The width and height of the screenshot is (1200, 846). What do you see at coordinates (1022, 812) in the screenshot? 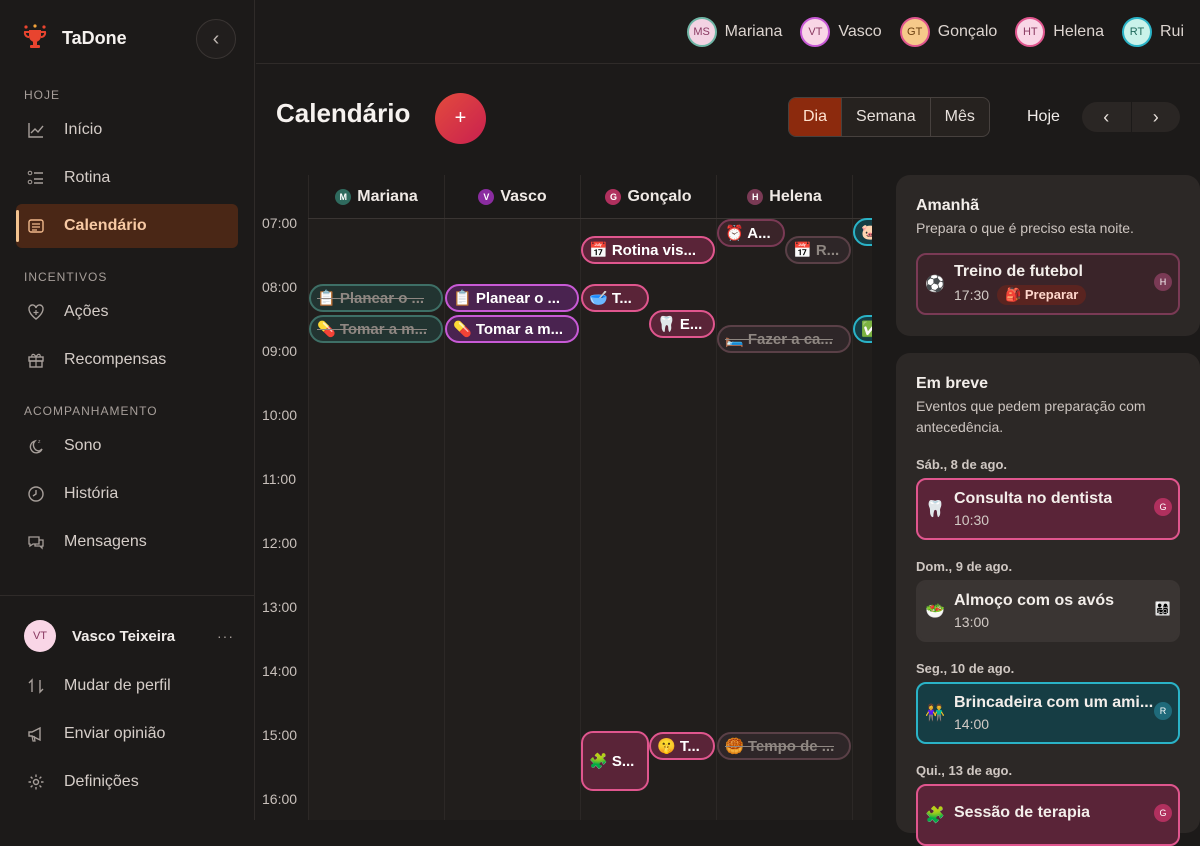
I see `event-title: Sessão de terapia` at bounding box center [1022, 812].